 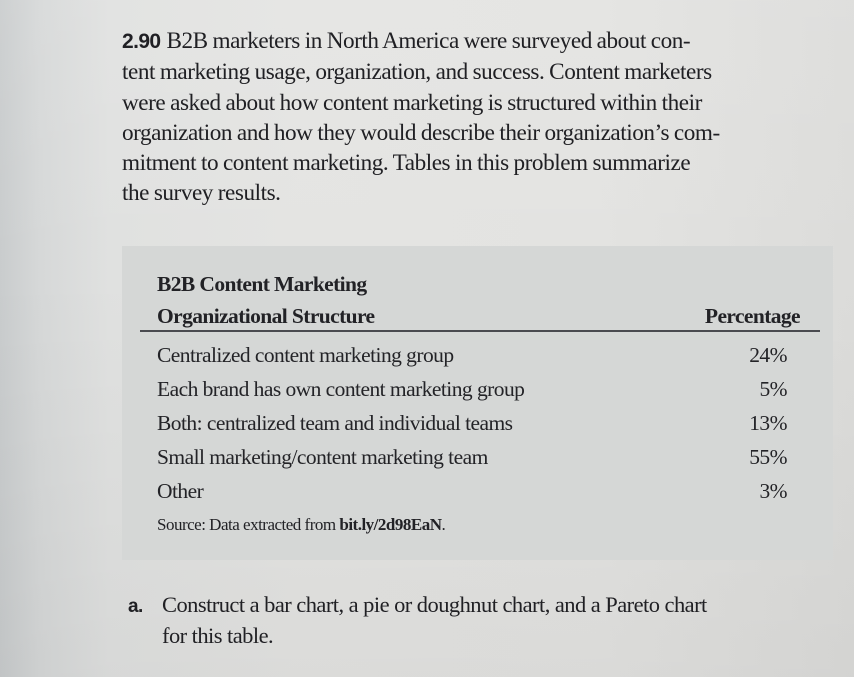 I want to click on table-header-percentage: Percentage, so click(x=752, y=316).